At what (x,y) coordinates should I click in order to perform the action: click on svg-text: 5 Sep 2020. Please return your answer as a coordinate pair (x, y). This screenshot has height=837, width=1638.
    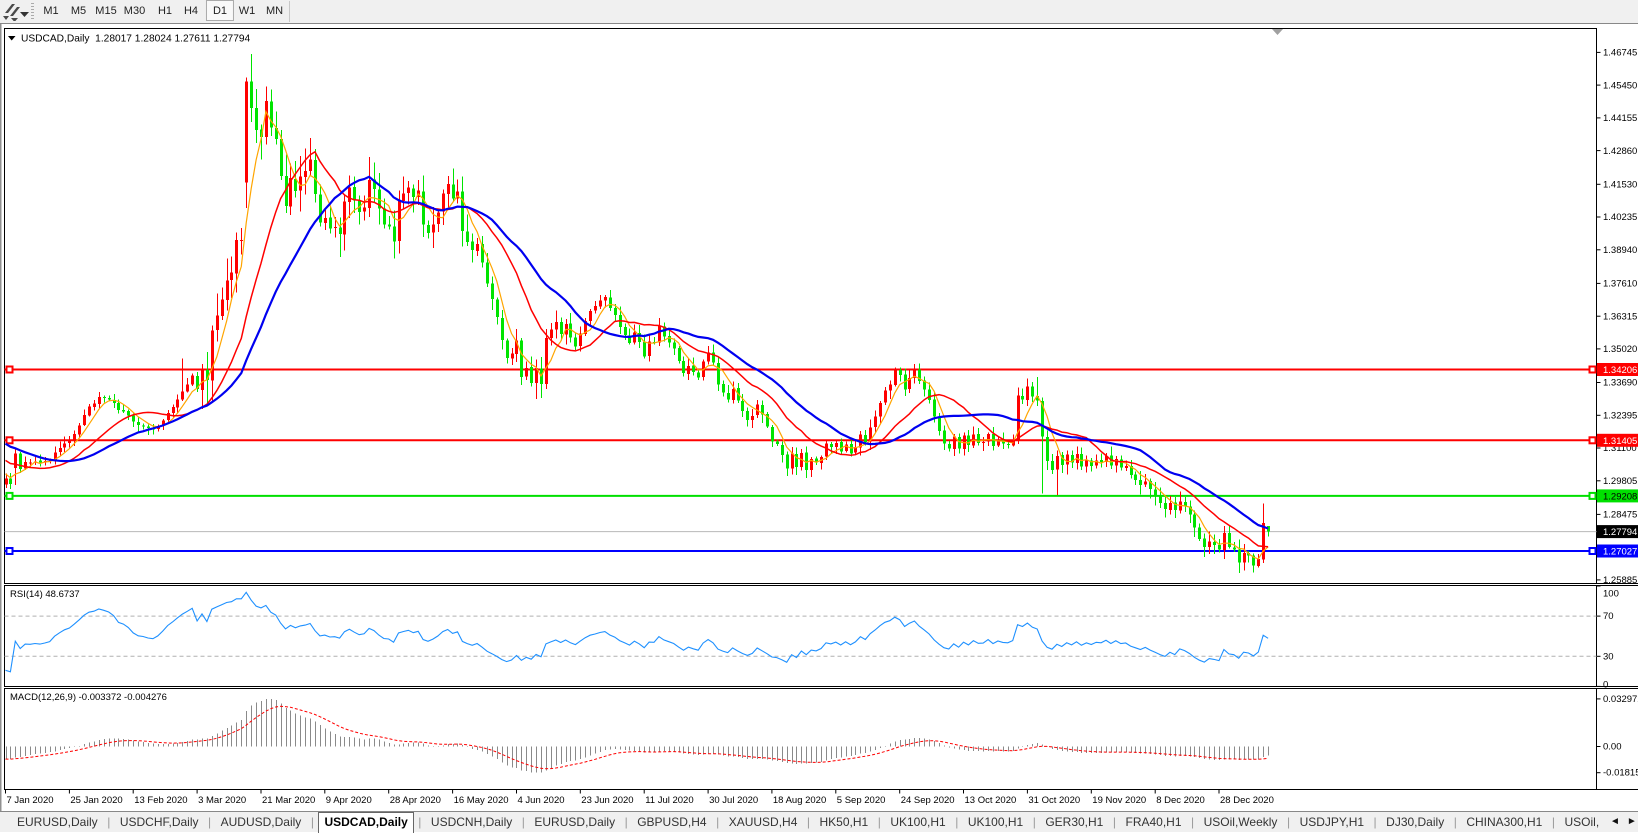
    Looking at the image, I should click on (861, 800).